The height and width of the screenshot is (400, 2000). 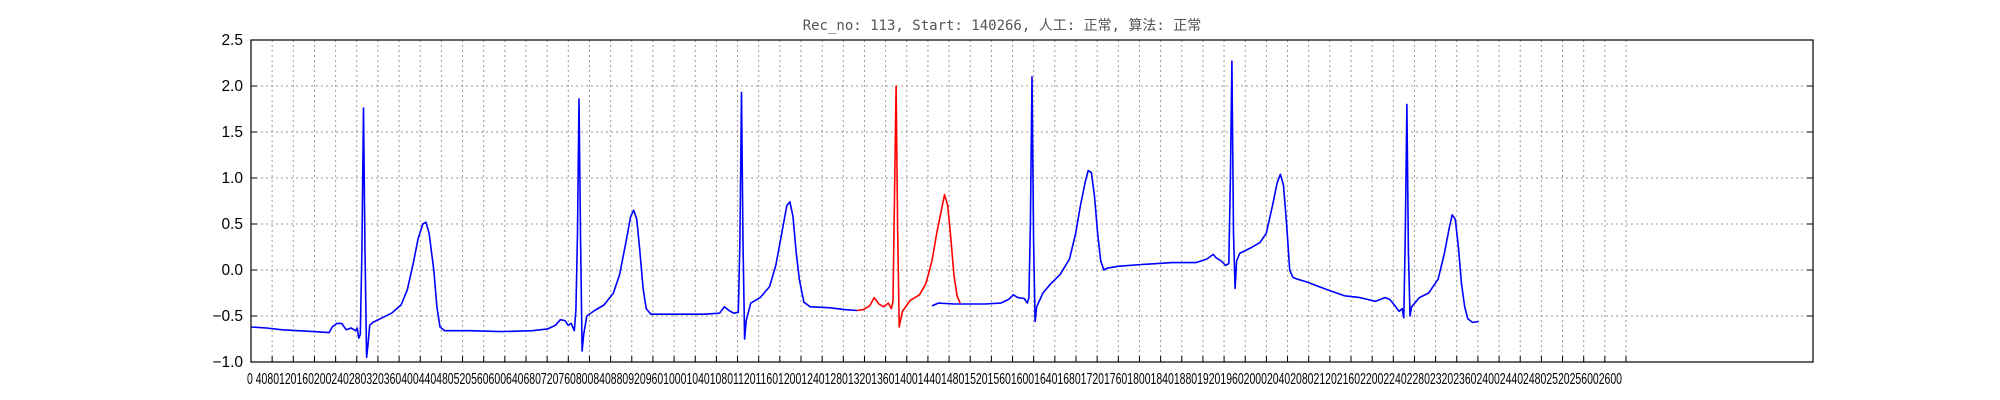 What do you see at coordinates (232, 224) in the screenshot?
I see `y-tick-label: 0.5` at bounding box center [232, 224].